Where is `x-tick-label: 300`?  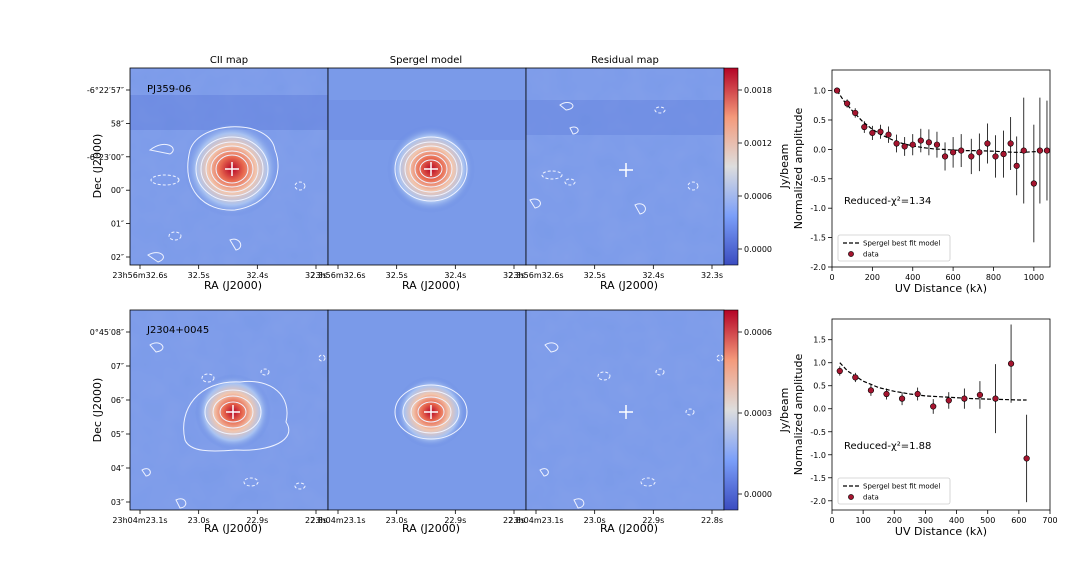
x-tick-label: 300 is located at coordinates (925, 520).